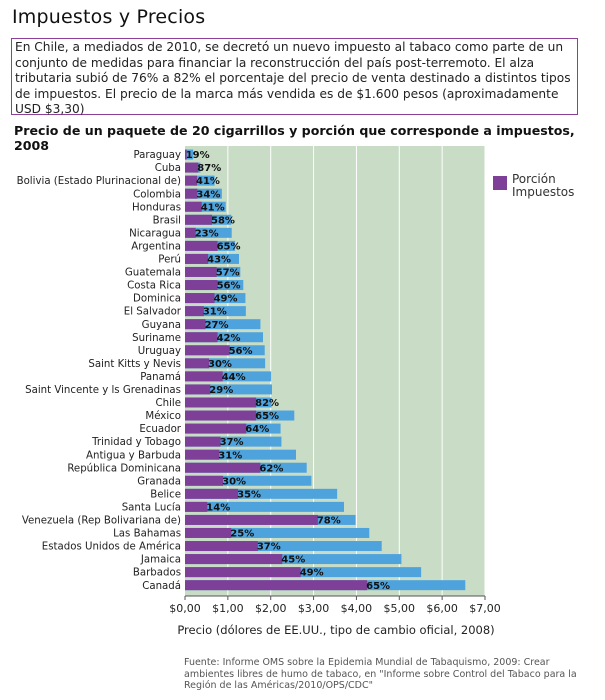  Describe the element at coordinates (226, 299) in the screenshot. I see `data-label: 49%` at that location.